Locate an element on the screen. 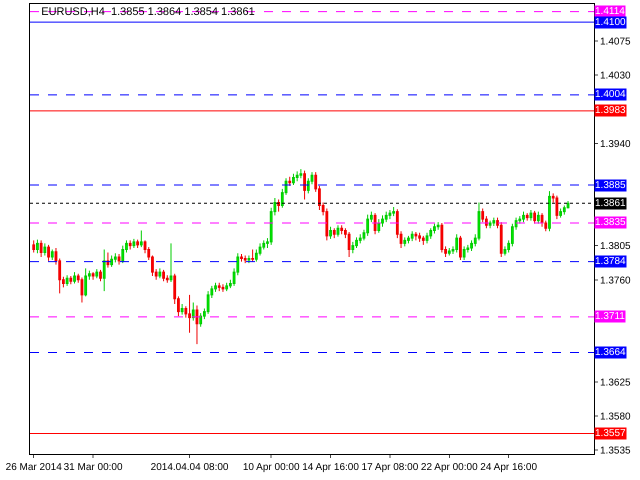 The image size is (640, 480). chart-title: EURUSD,H4 1.3855 1.3864 1.3854 1.3861 is located at coordinates (148, 12).